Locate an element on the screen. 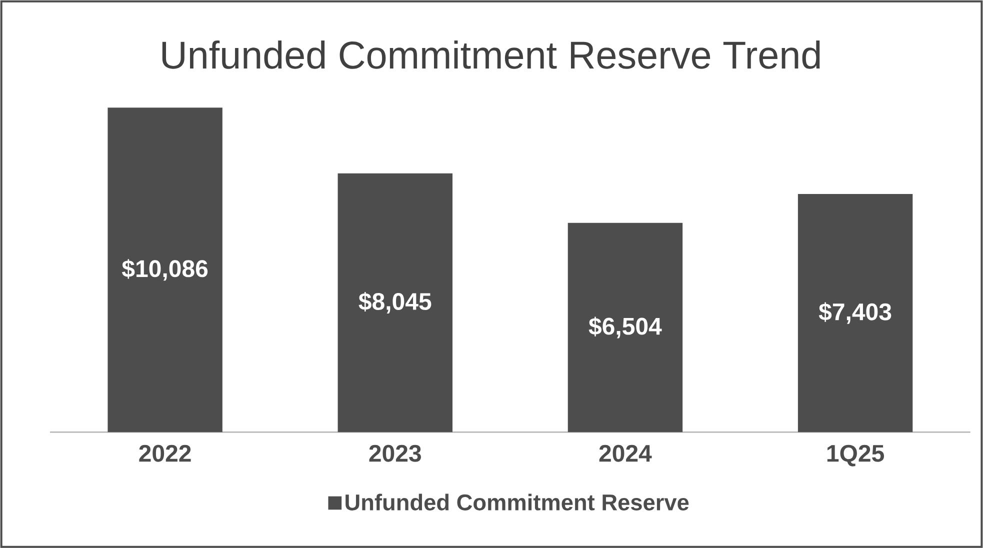  x-tick-label: 2024 is located at coordinates (625, 453).